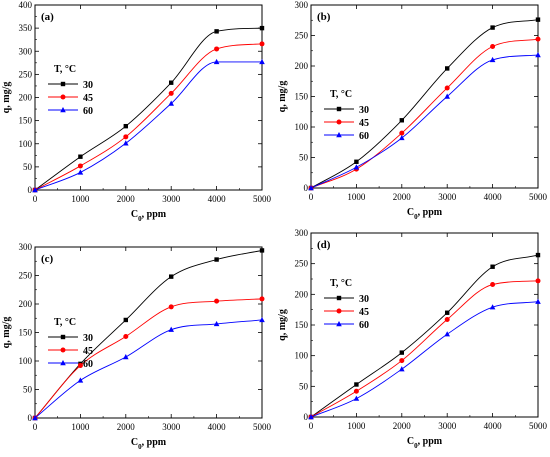  I want to click on x-tick-label: 0, so click(35, 427).